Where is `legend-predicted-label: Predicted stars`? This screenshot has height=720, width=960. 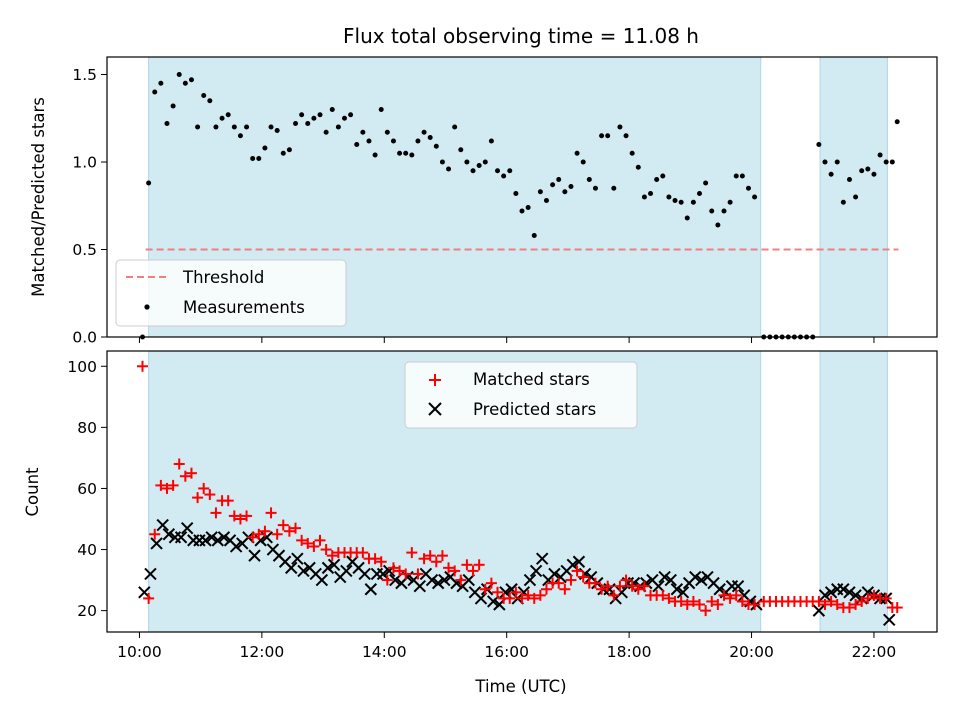 legend-predicted-label: Predicted stars is located at coordinates (534, 409).